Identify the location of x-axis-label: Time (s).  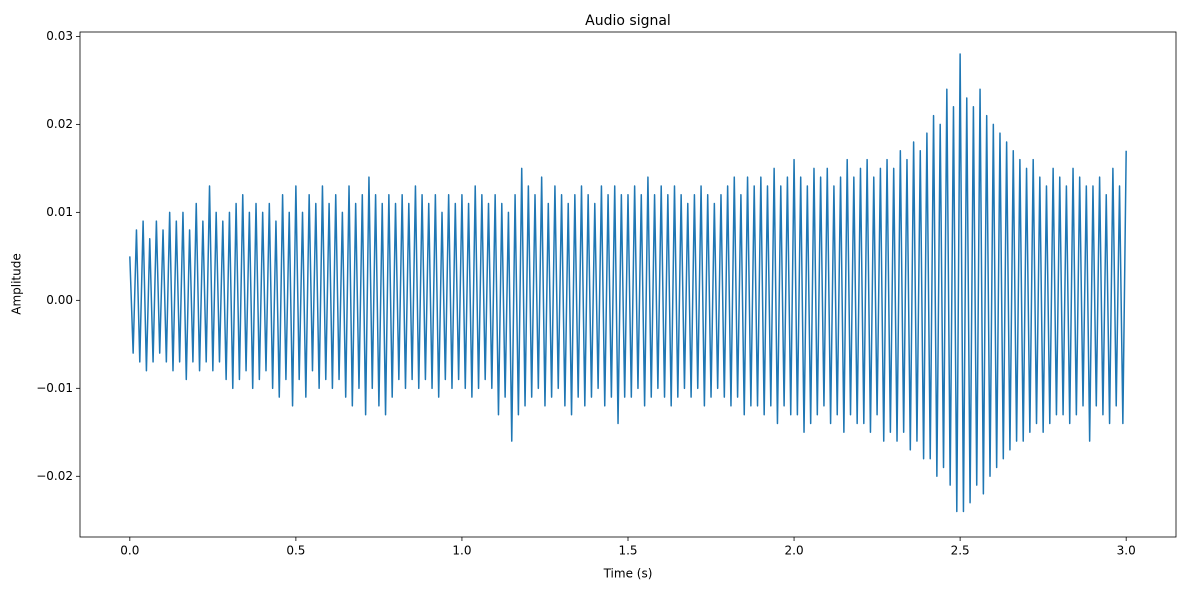
(628, 574).